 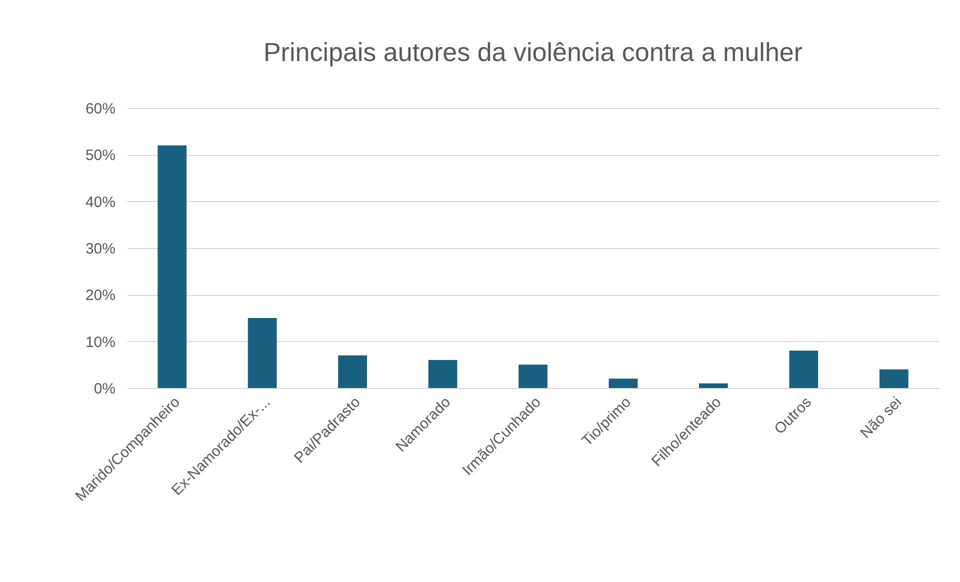 I want to click on chart-title: Principais autores da violência contra a mulher, so click(x=533, y=52).